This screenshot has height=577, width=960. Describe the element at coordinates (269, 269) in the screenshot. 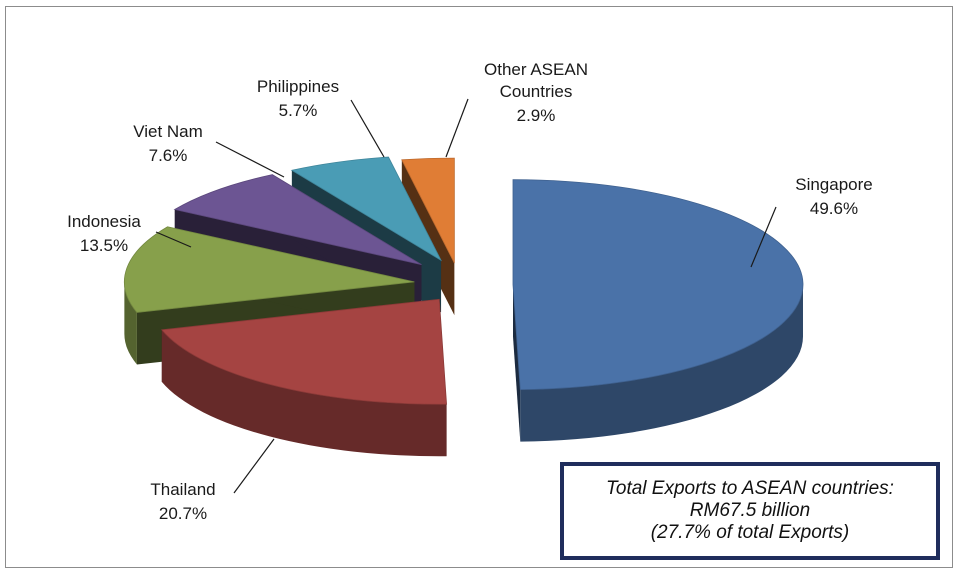

I see `slice-indonesia` at that location.